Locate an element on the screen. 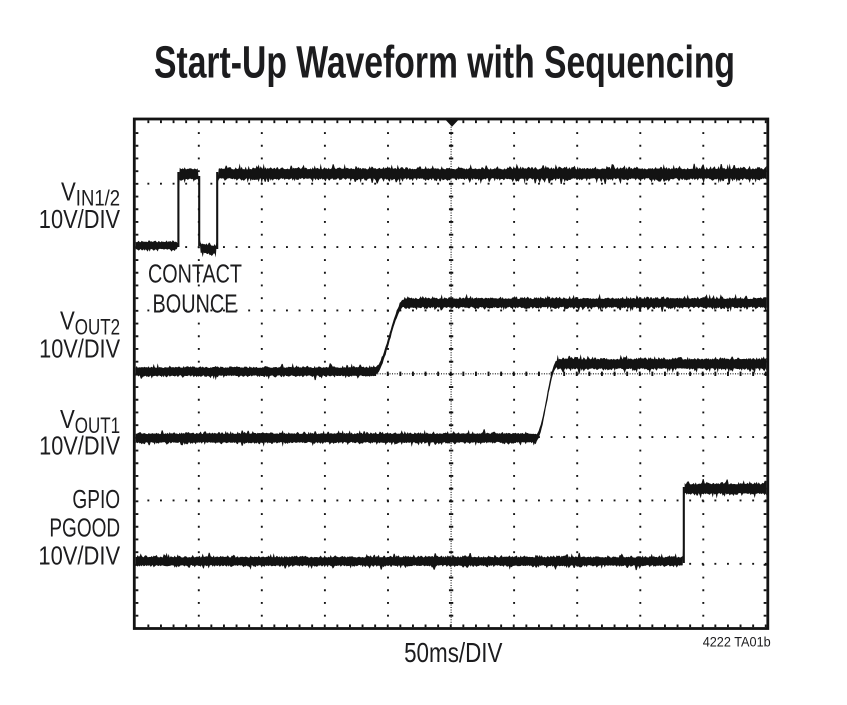 The width and height of the screenshot is (847, 705). svg-text: BOUNCE is located at coordinates (195, 304).